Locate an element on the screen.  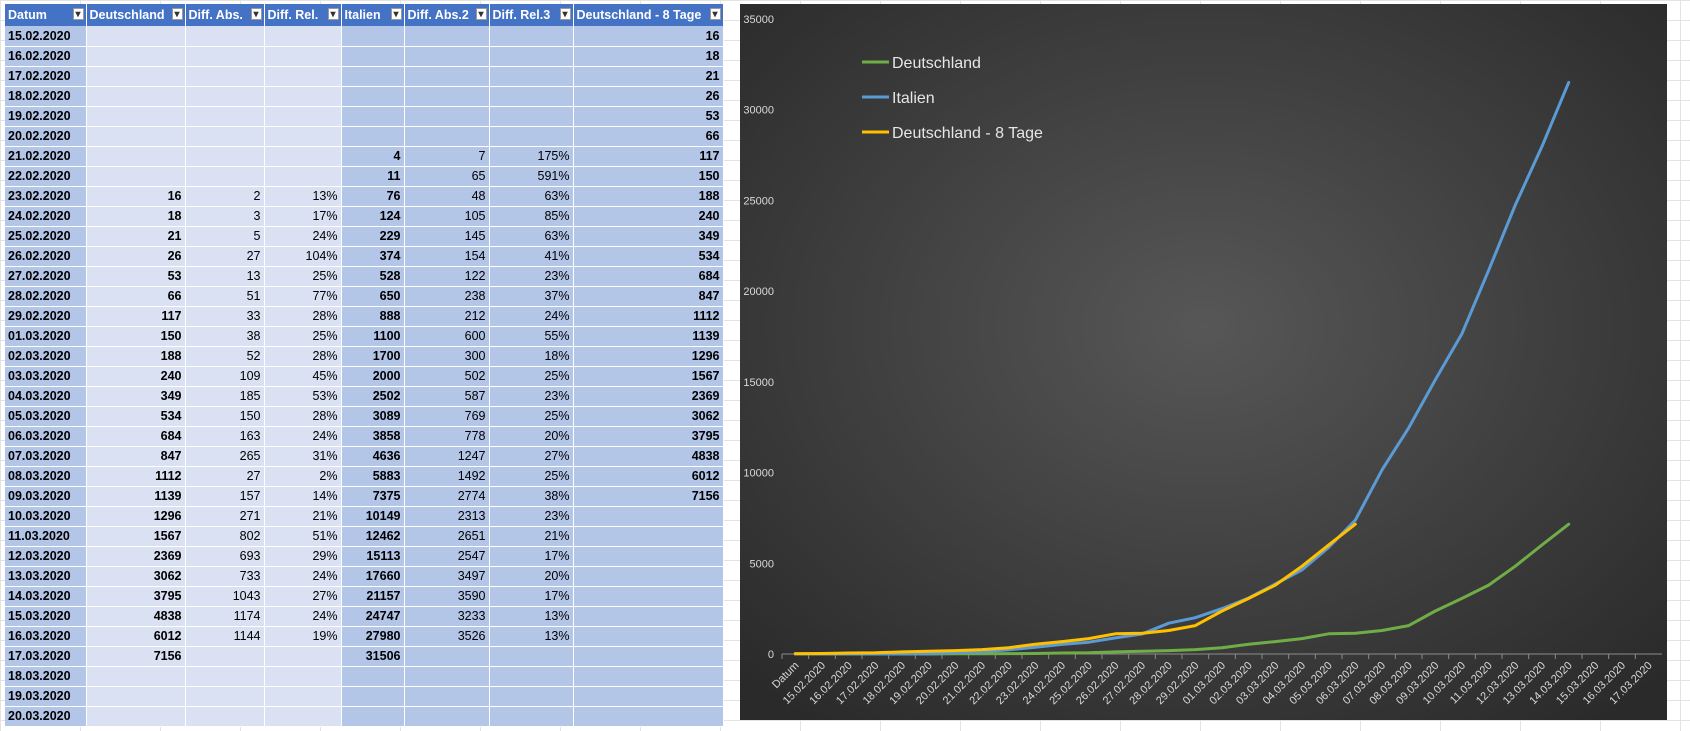
table-cell: 271 is located at coordinates (225, 516).